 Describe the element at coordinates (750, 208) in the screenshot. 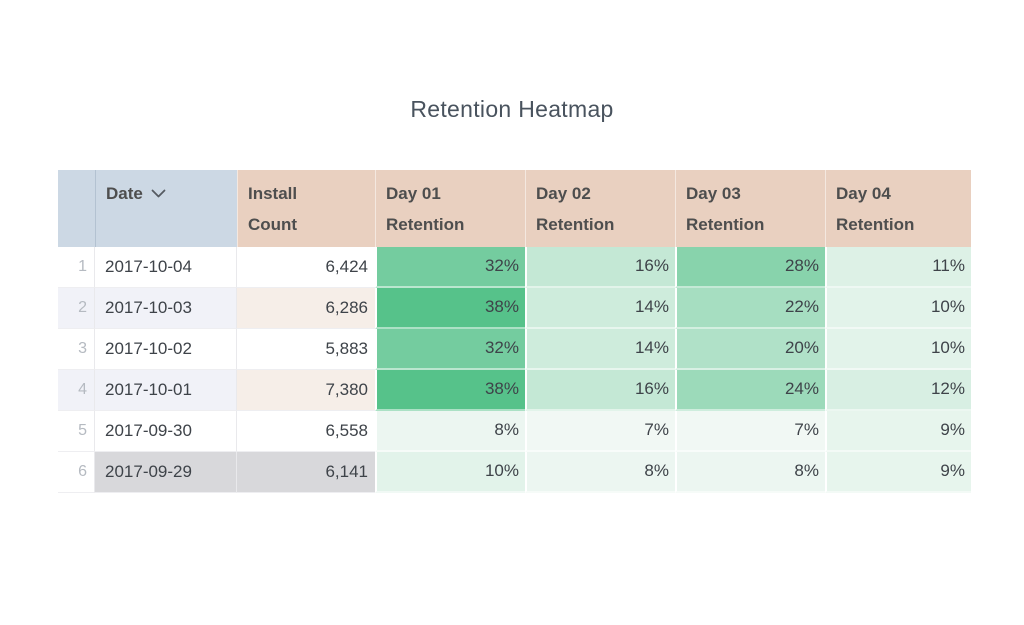

I see `column-header-day03-retention: Day 03 Retention` at that location.